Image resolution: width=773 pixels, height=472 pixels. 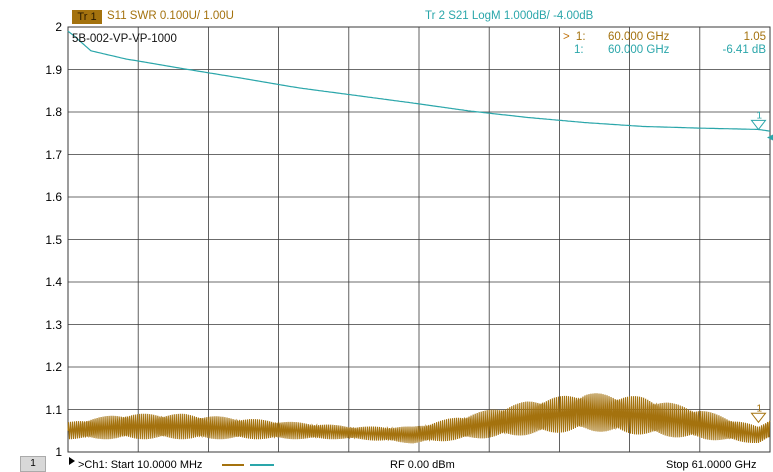 I want to click on marker-value: 1.05, so click(x=754, y=37).